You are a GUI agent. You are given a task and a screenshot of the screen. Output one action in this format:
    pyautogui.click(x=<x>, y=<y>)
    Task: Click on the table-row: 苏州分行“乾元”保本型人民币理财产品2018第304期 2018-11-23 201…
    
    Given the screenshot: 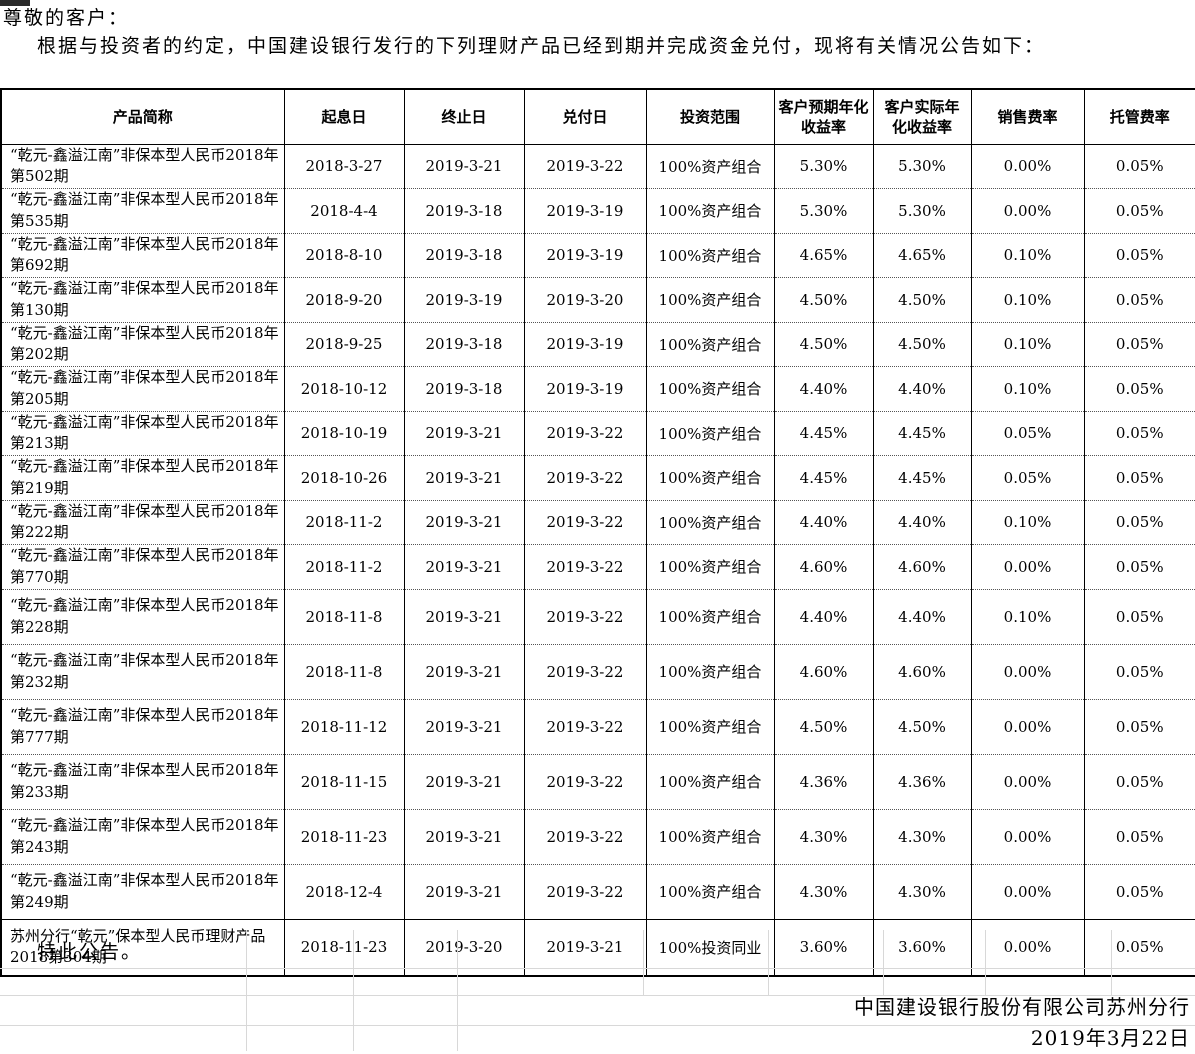 What is the action you would take?
    pyautogui.click(x=598, y=947)
    